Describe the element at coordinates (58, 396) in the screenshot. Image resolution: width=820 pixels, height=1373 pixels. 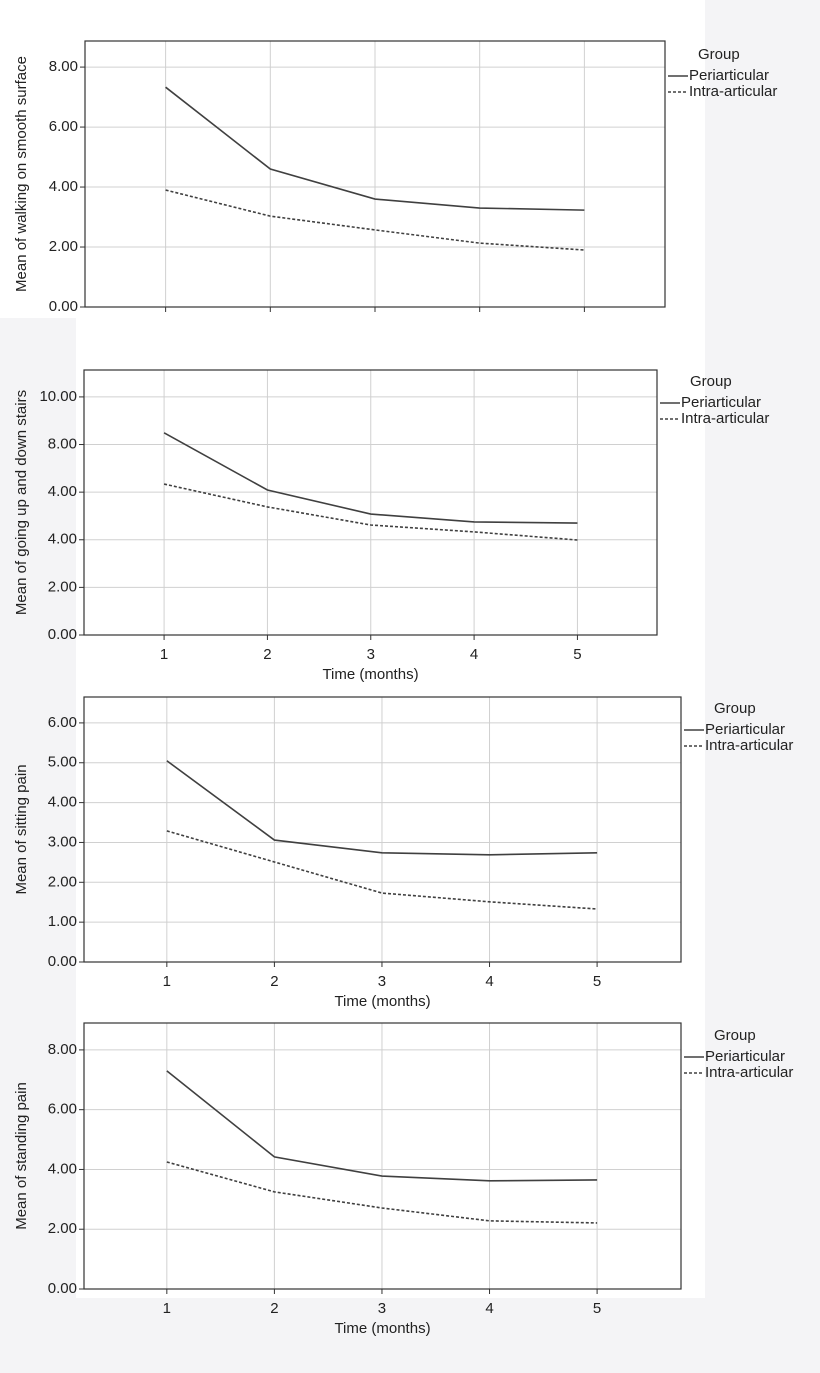
I see `y-tick-label: 10.00` at that location.